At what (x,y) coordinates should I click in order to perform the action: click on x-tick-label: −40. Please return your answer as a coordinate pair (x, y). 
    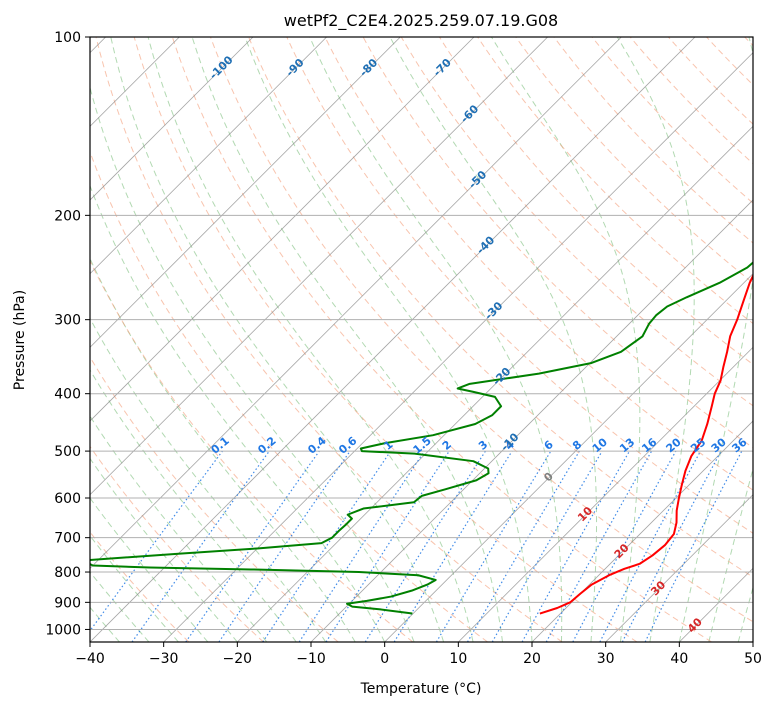
    Looking at the image, I should click on (90, 659).